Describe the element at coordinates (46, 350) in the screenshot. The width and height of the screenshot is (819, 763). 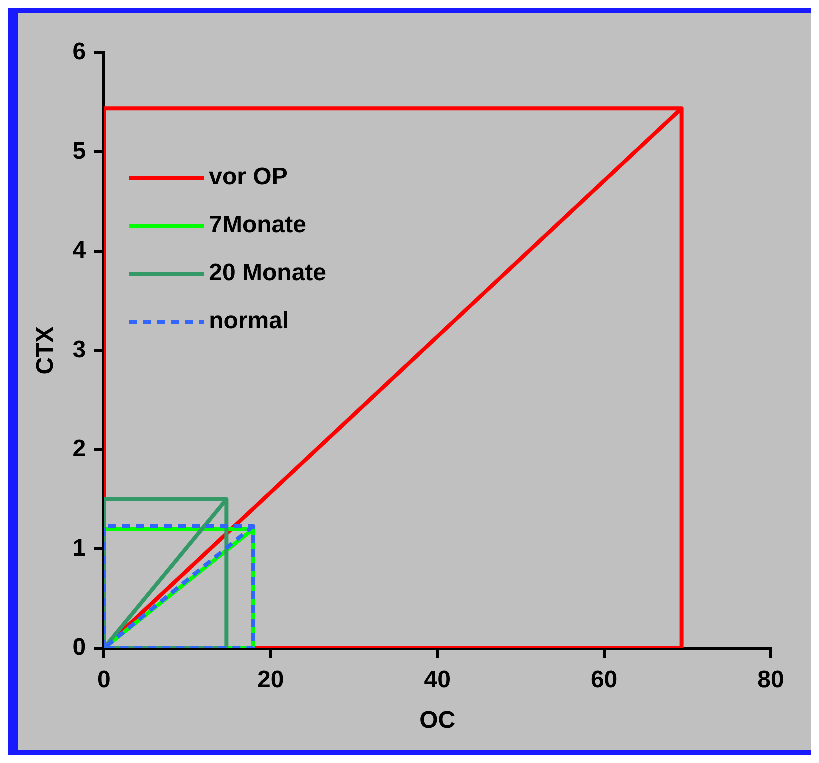
I see `y-axis-title: CTX` at that location.